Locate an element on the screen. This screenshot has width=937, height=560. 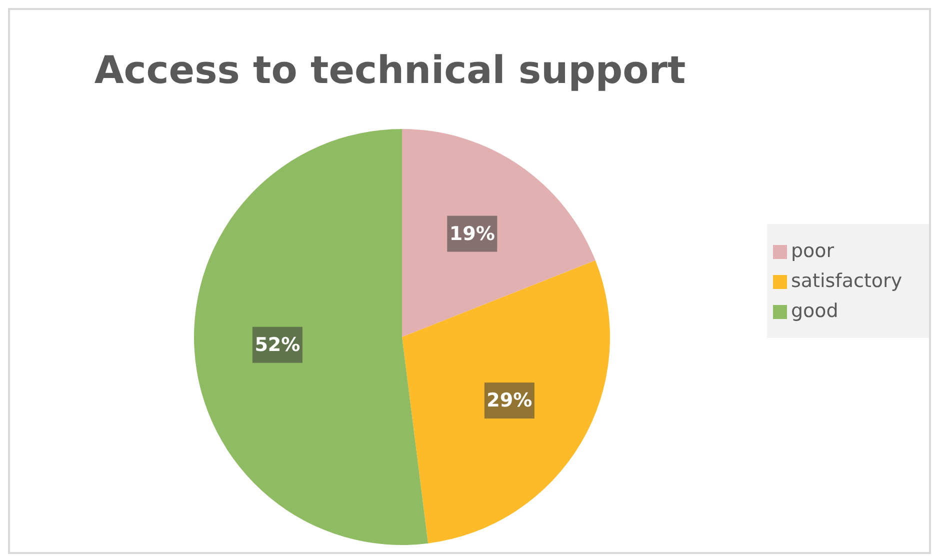
data-label: 19% is located at coordinates (472, 233).